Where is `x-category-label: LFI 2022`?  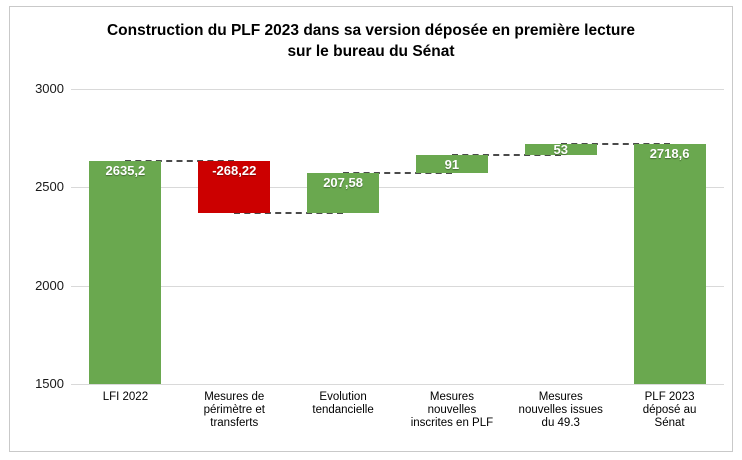
x-category-label: LFI 2022 is located at coordinates (125, 397).